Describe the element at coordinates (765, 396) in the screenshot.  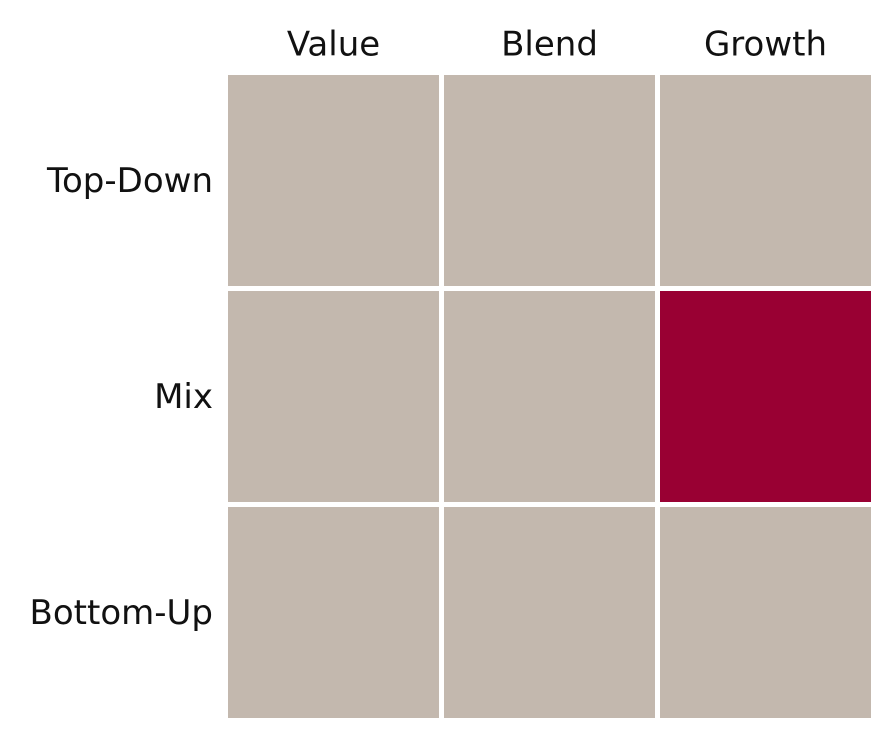
I see `highlighted-cell` at that location.